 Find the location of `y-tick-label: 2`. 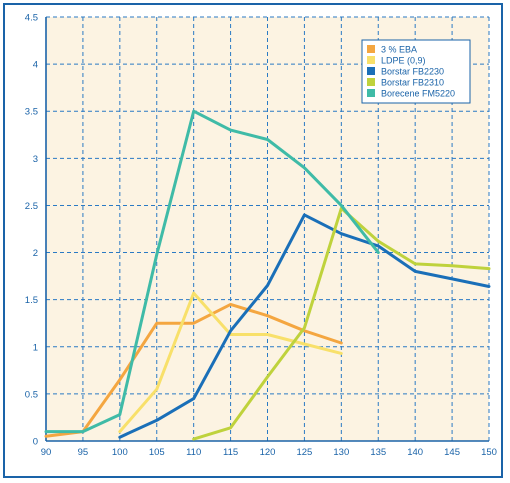

y-tick-label: 2 is located at coordinates (35, 253).